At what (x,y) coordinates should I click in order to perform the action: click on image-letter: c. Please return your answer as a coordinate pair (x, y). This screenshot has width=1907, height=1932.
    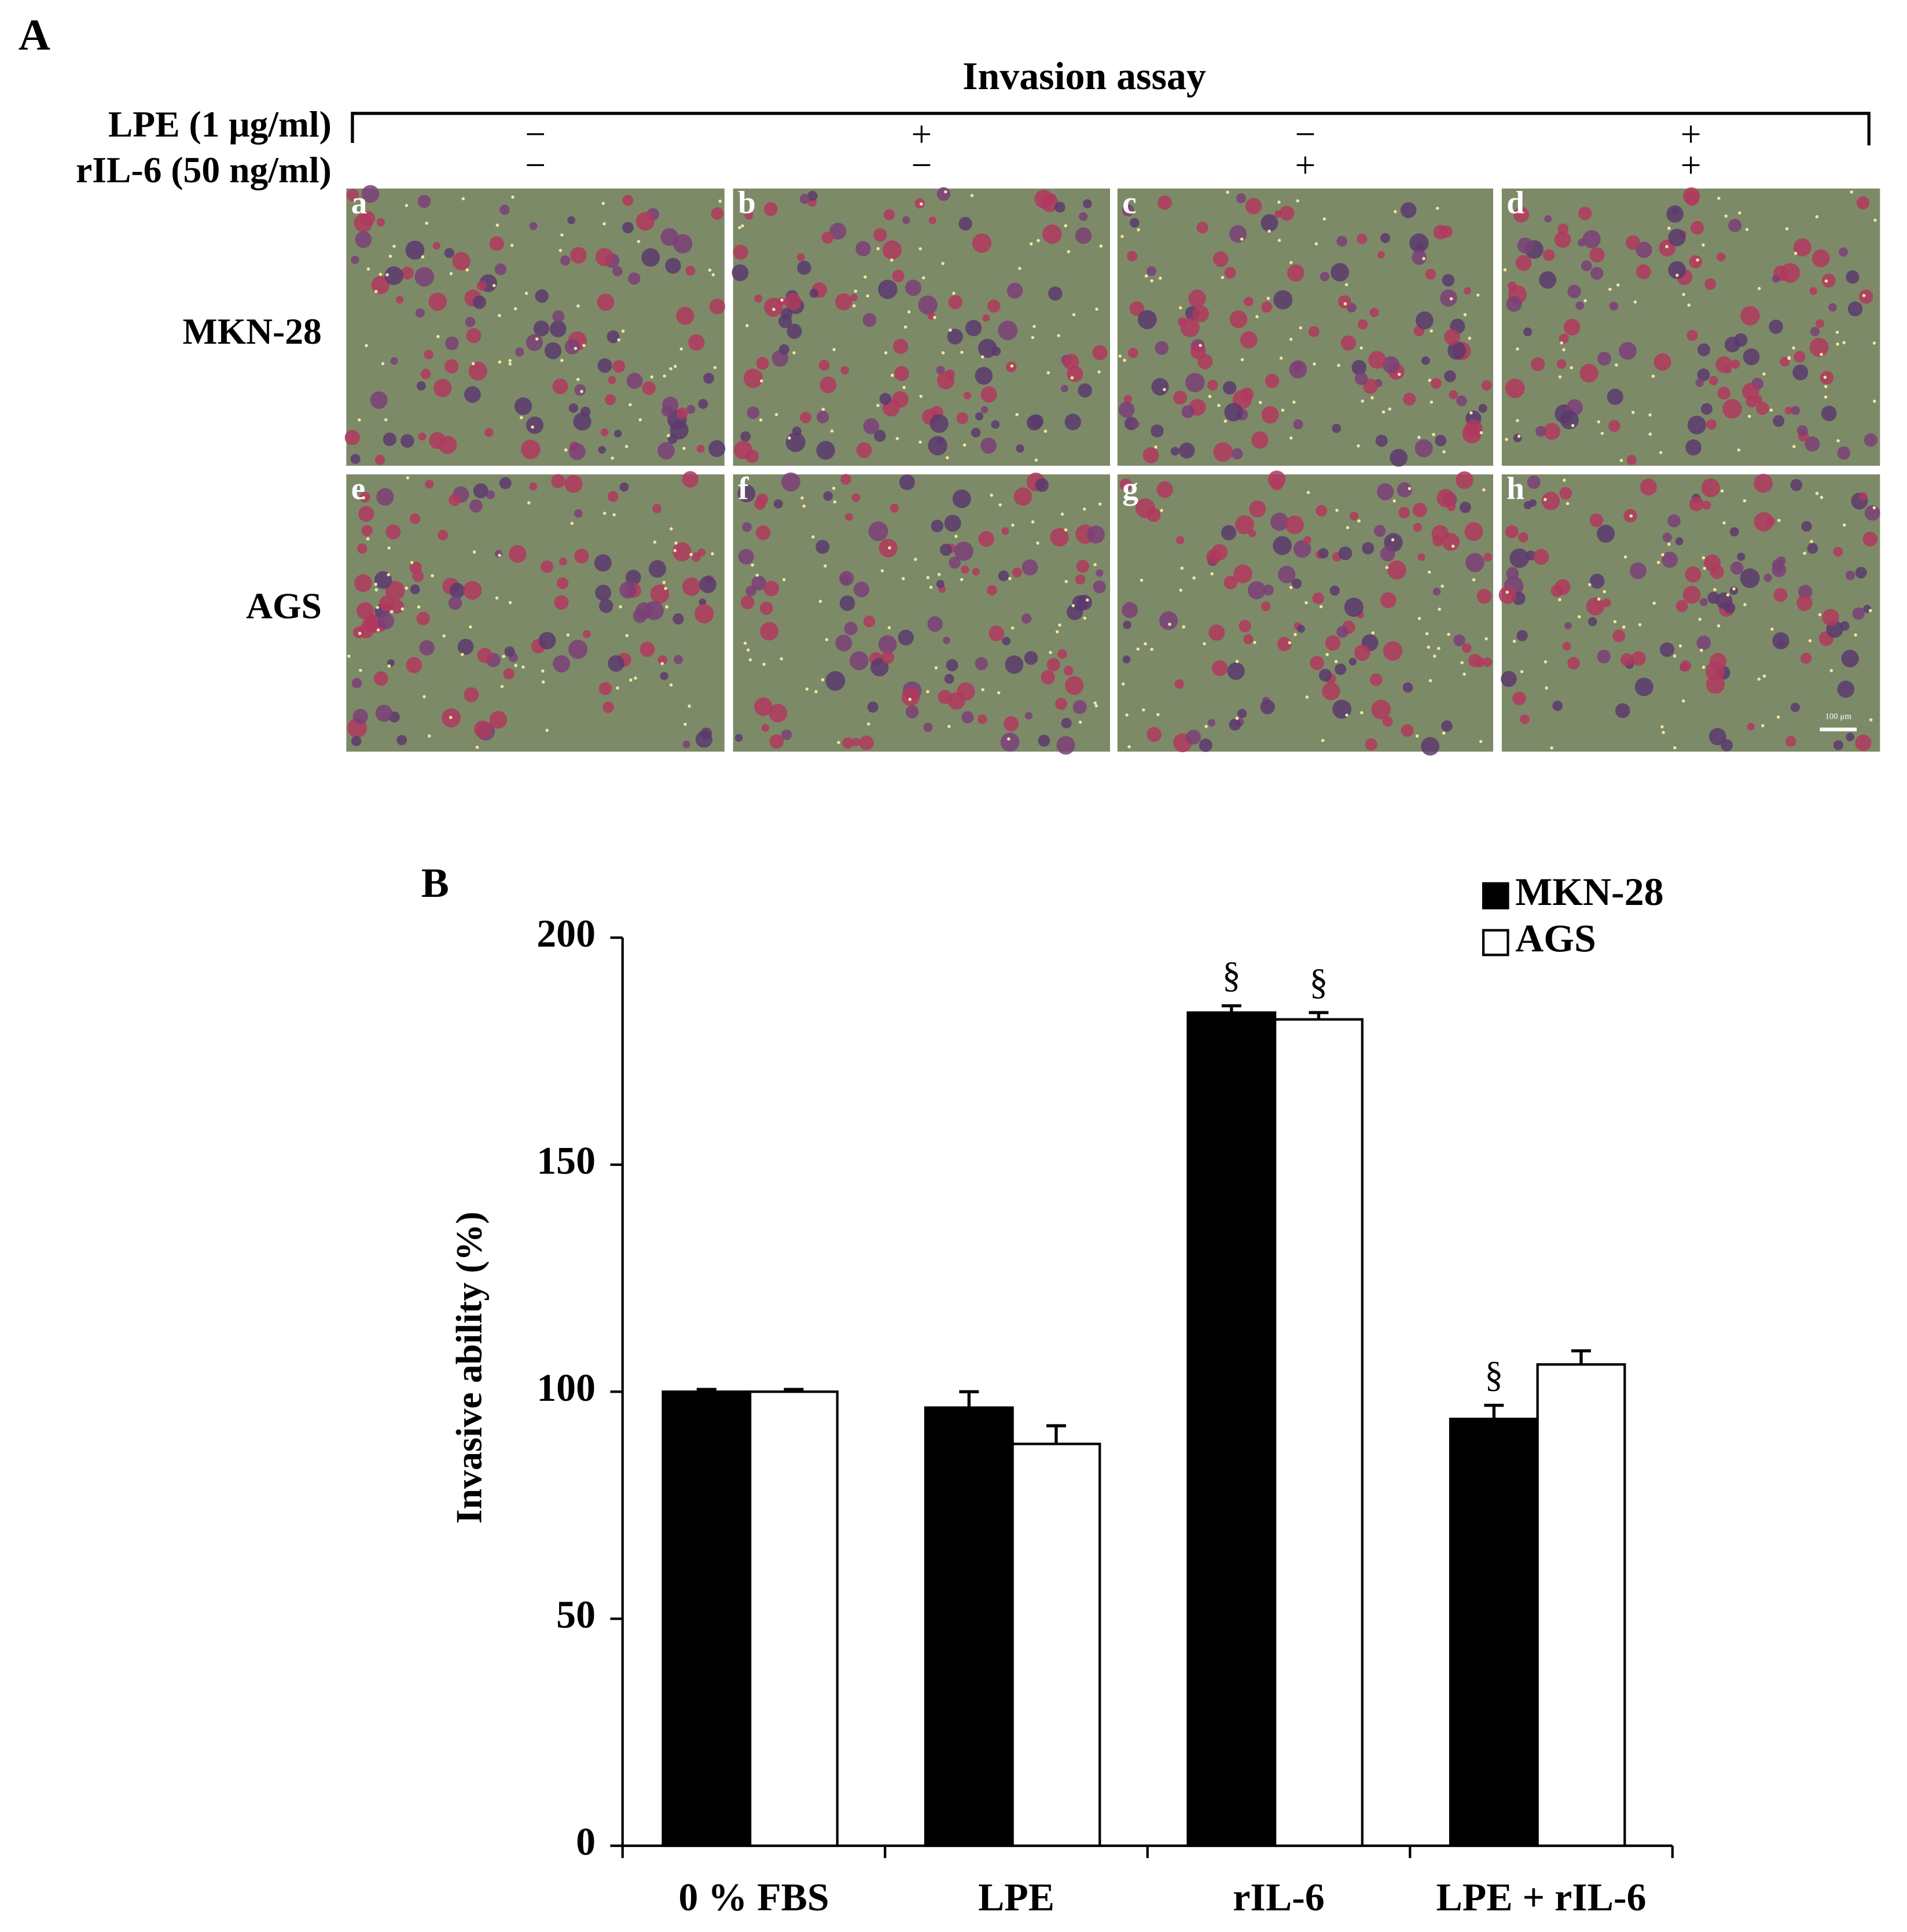
    Looking at the image, I should click on (1129, 202).